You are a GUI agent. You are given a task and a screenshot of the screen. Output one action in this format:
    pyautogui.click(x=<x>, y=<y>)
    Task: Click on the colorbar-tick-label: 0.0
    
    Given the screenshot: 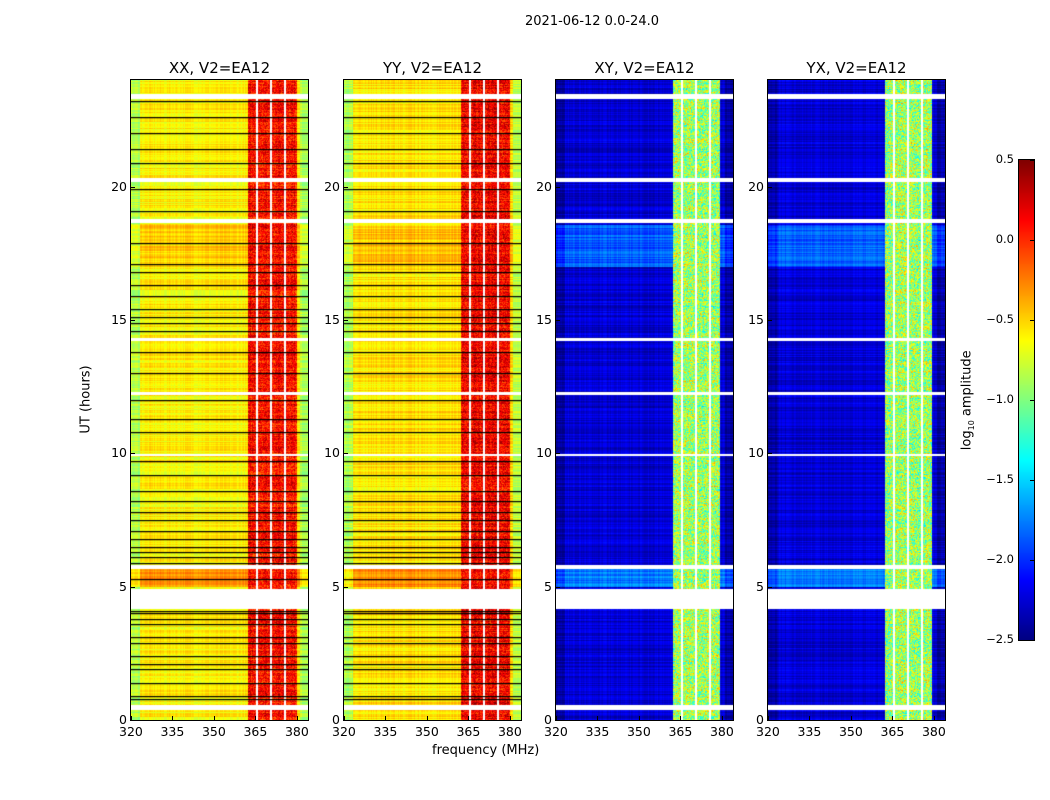 What is the action you would take?
    pyautogui.click(x=1004, y=239)
    